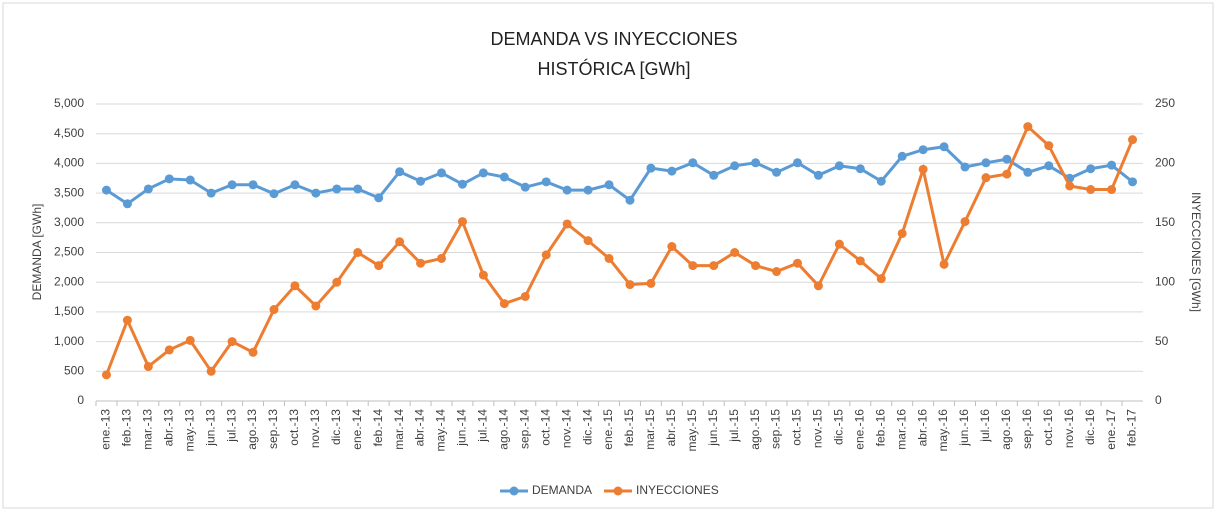 The width and height of the screenshot is (1217, 512). Describe the element at coordinates (69, 192) in the screenshot. I see `y-tick-label: 3,500` at that location.